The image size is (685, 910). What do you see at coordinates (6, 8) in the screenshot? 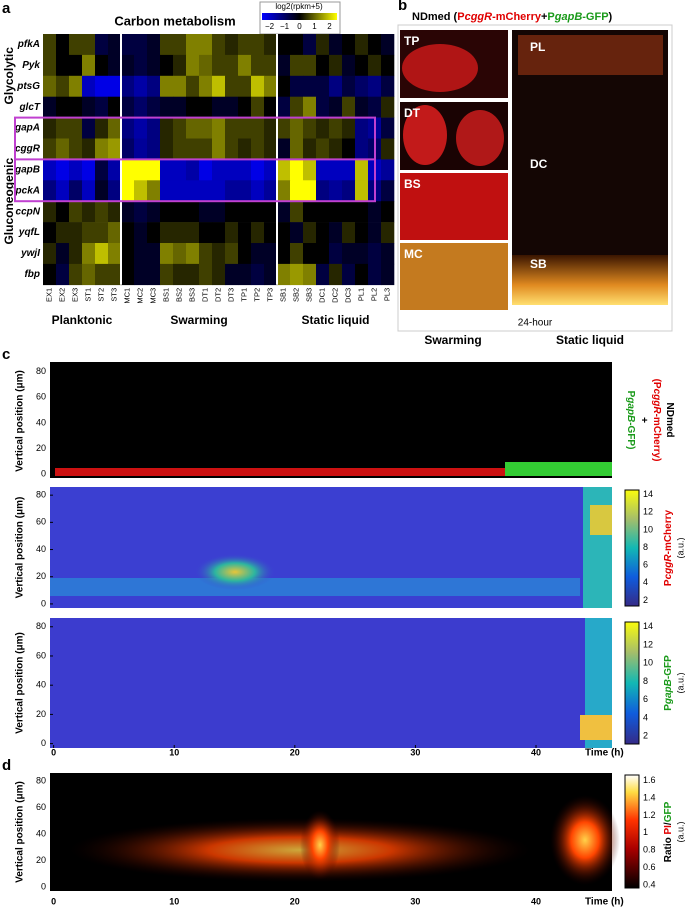
I see `panel-label: a` at bounding box center [6, 8].